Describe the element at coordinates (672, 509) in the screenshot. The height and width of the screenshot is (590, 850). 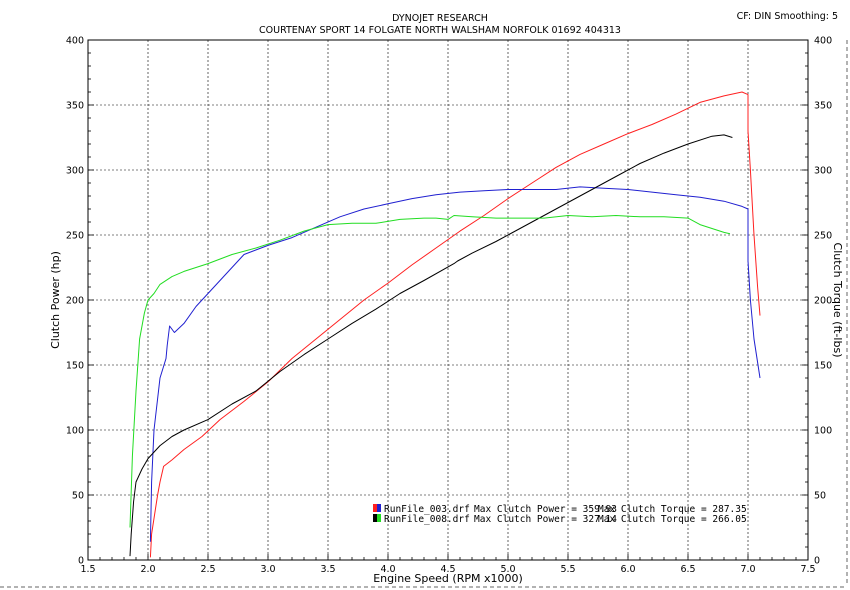
I see `legend-run1-torque: Max Clutch Torque = 287.35` at that location.